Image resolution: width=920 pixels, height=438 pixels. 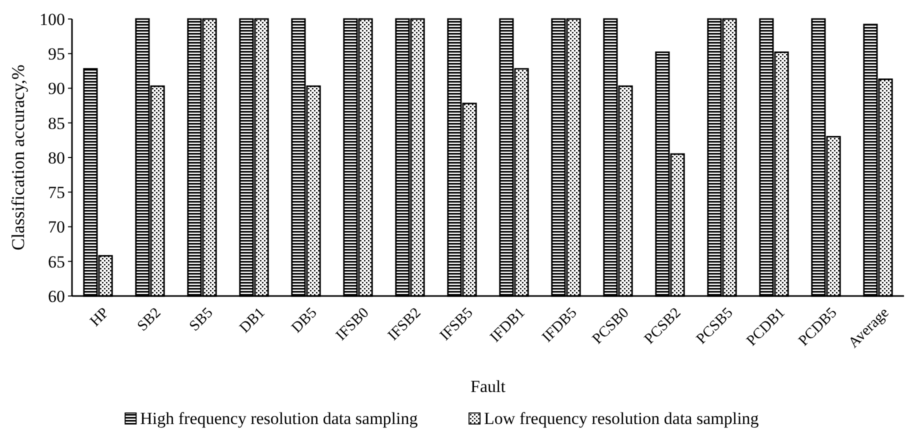 What do you see at coordinates (56, 192) in the screenshot?
I see `y-tick-label: 75` at bounding box center [56, 192].